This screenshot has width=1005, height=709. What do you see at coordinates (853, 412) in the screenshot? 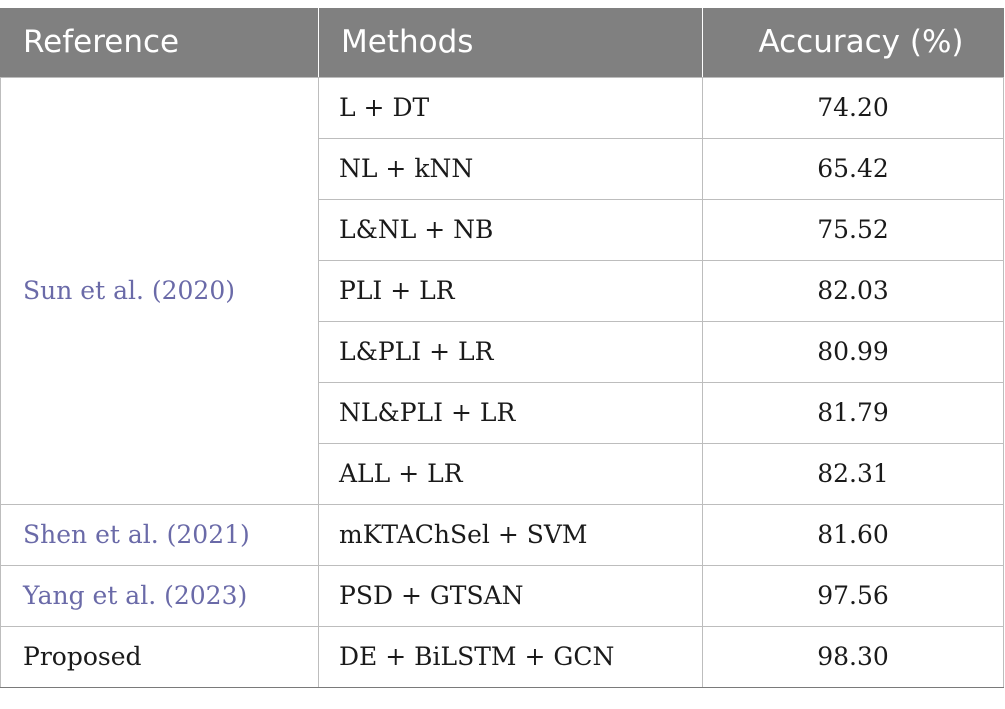
I see `accuracy-cell: 81.79` at bounding box center [853, 412].